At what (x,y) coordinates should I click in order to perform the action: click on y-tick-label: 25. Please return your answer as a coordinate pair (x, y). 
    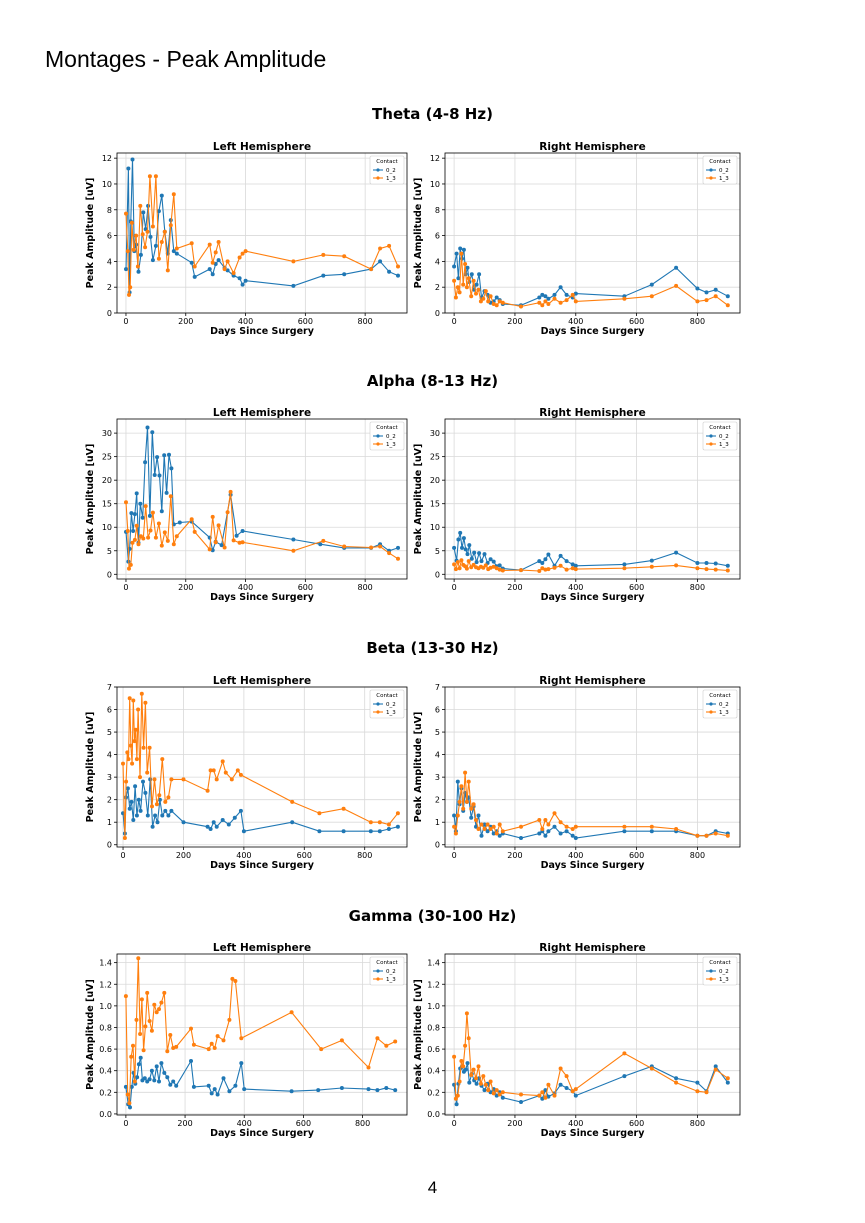
    Looking at the image, I should click on (107, 457).